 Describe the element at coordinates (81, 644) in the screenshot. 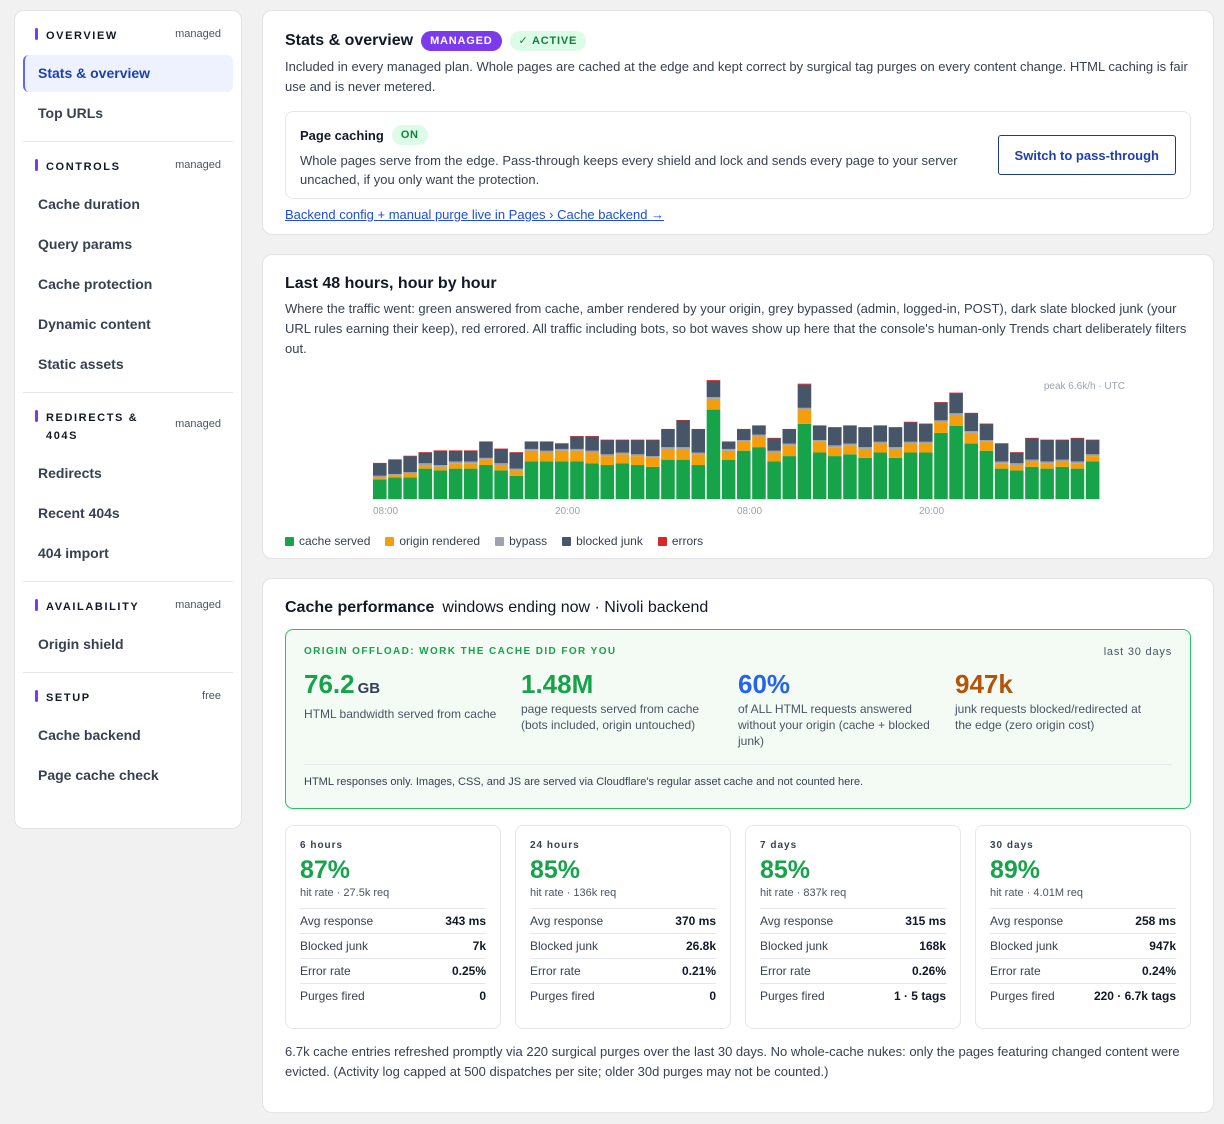

I see `sidebar-item-origin-shield: Origin shield` at that location.